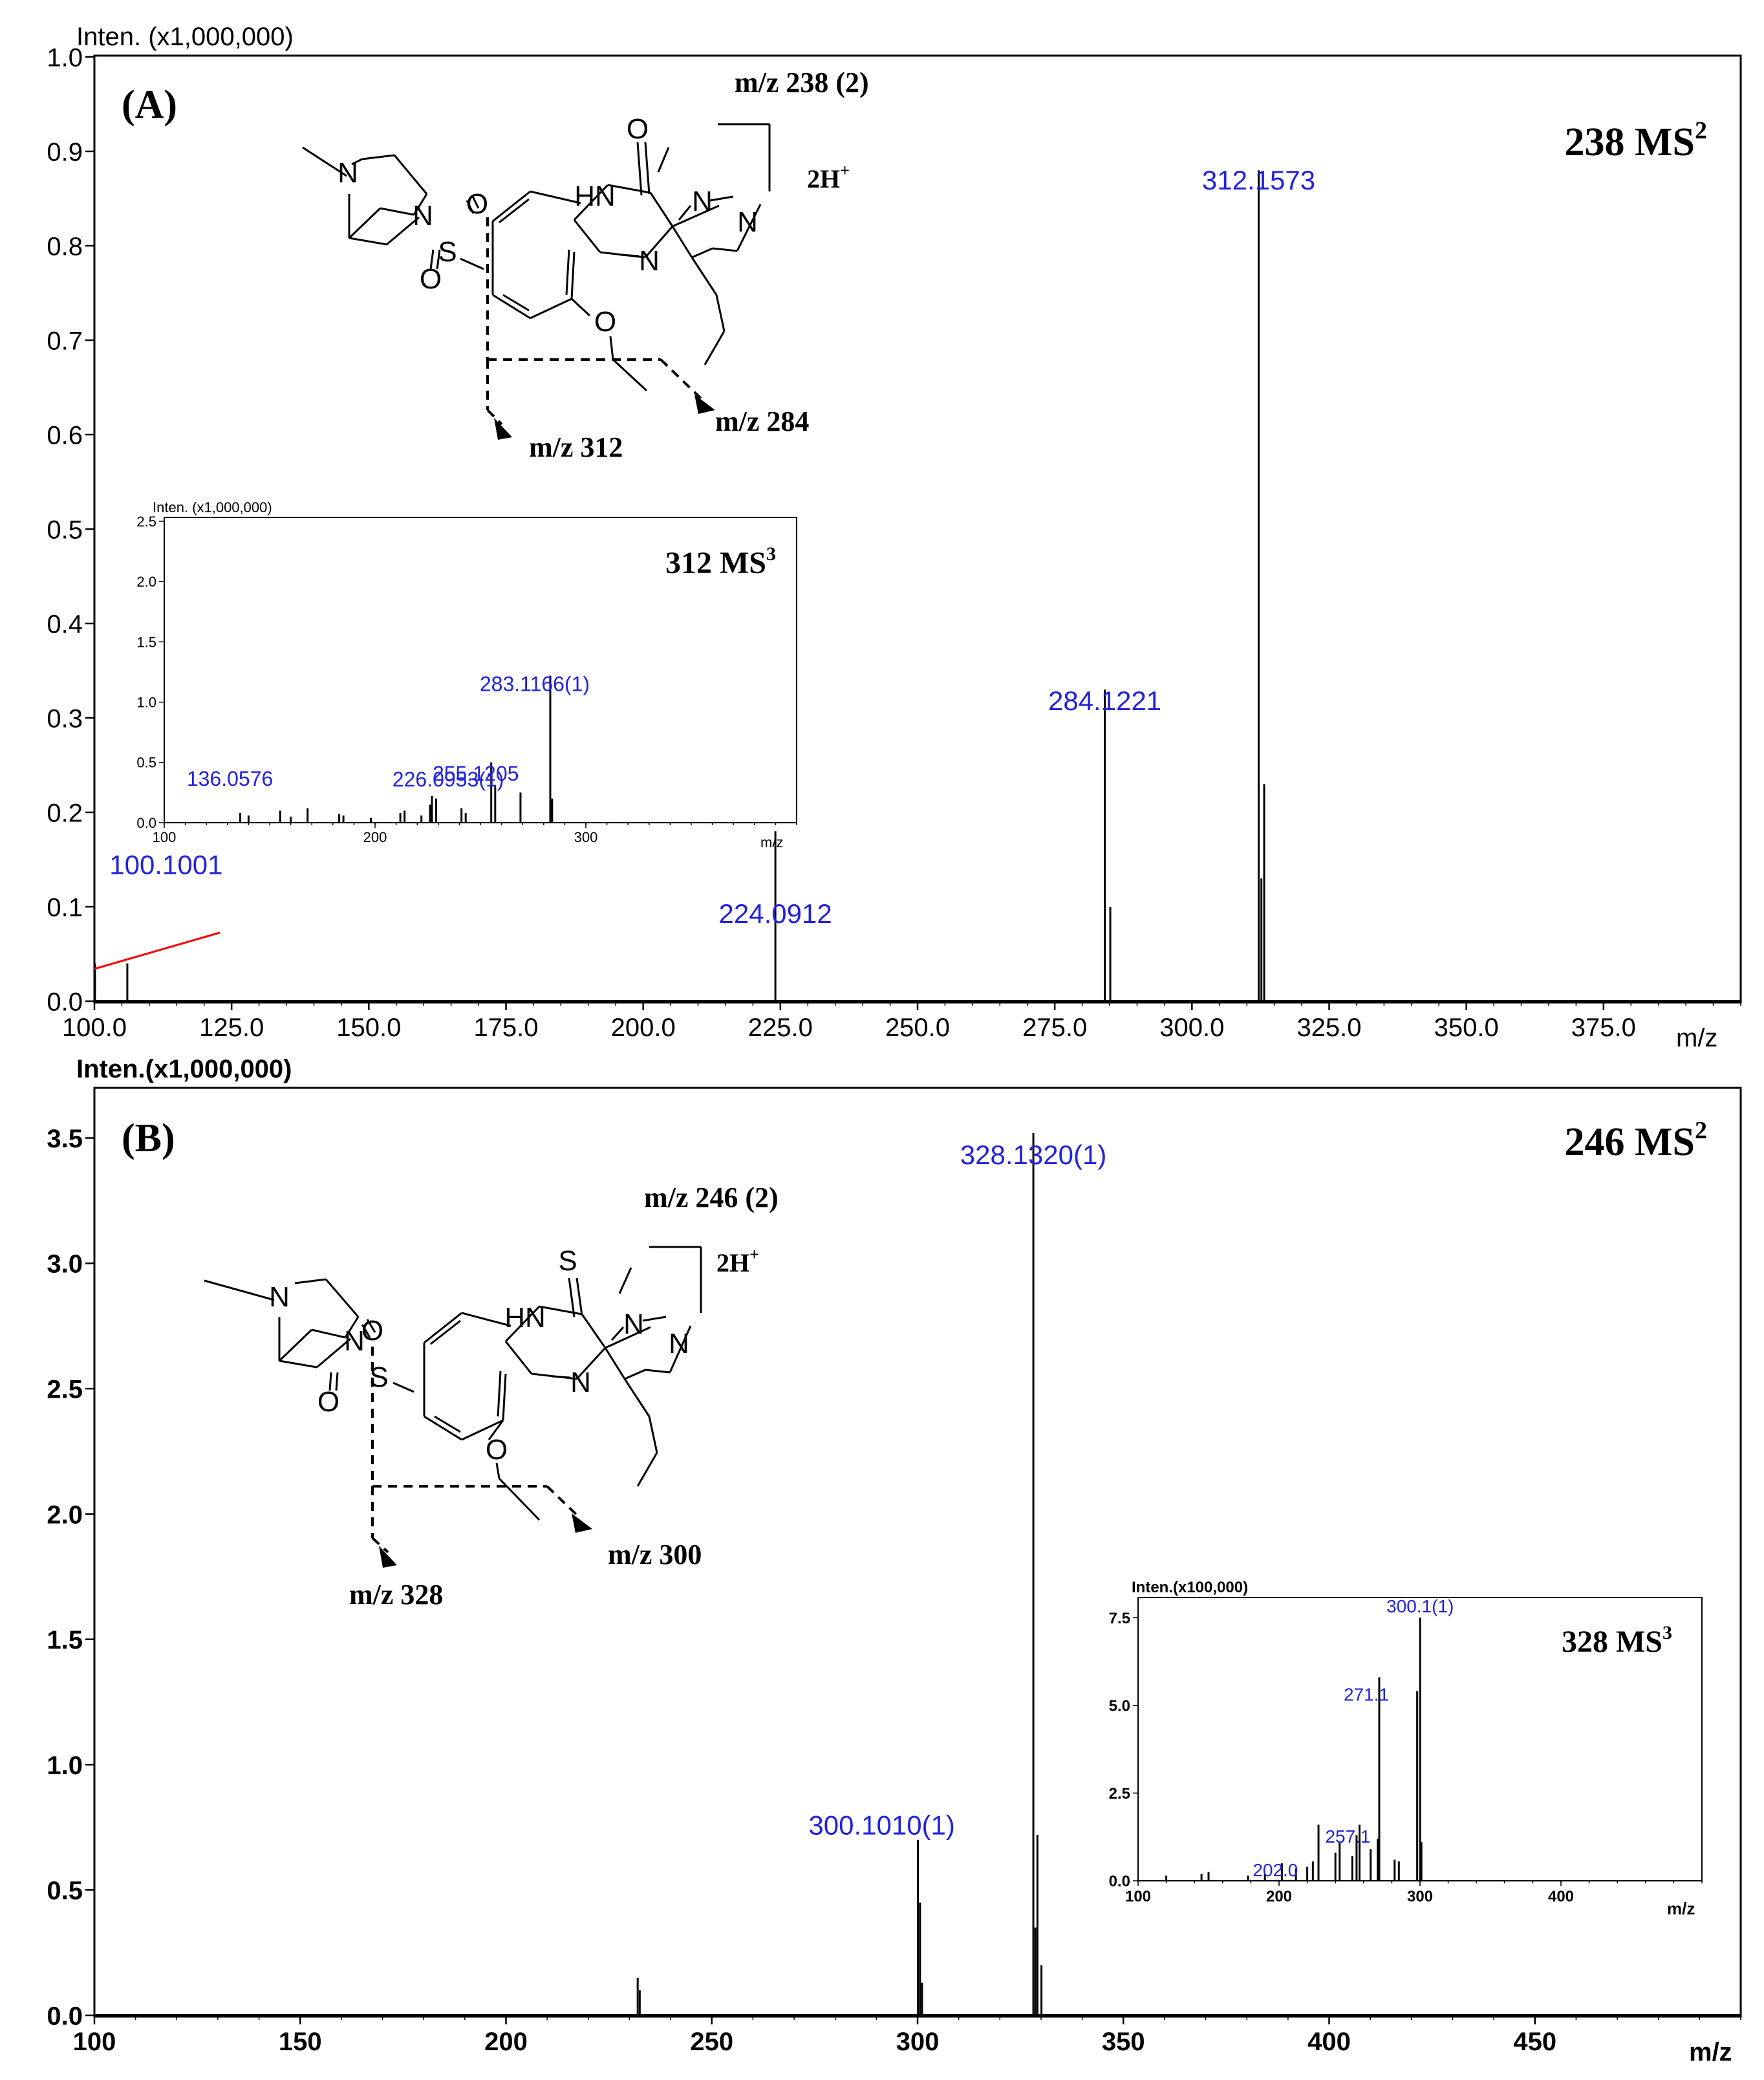  Describe the element at coordinates (1329, 2042) in the screenshot. I see `panel-b-x-tick-label: 400` at that location.